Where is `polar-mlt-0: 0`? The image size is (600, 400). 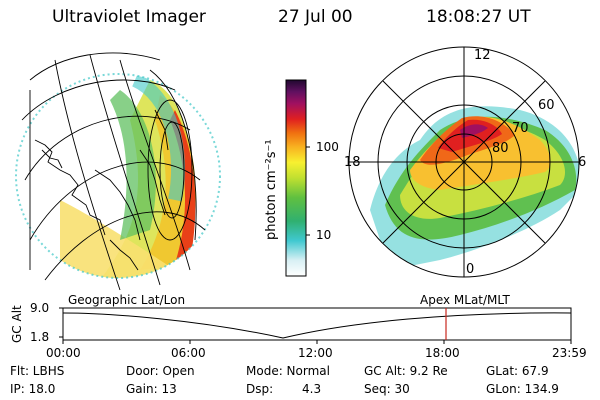 polar-mlt-0: 0 is located at coordinates (470, 269).